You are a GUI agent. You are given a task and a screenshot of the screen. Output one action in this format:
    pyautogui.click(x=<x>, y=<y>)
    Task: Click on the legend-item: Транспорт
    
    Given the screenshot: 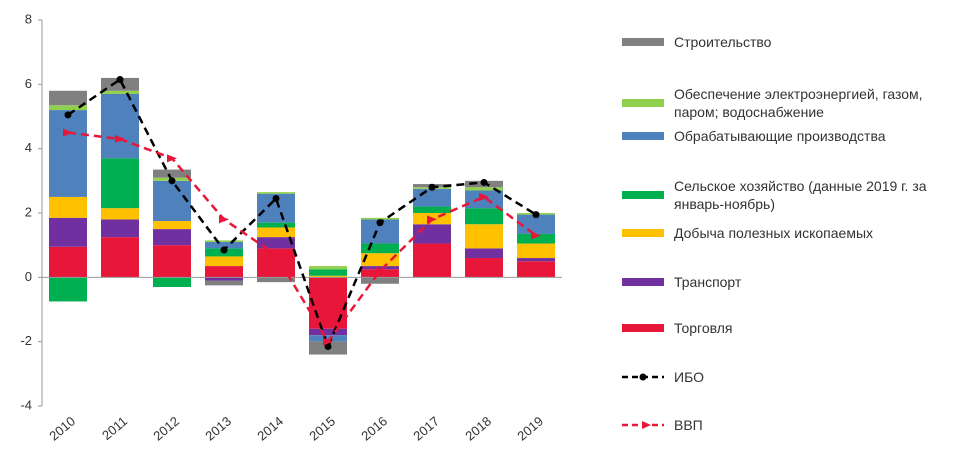 What is the action you would take?
    pyautogui.click(x=787, y=282)
    